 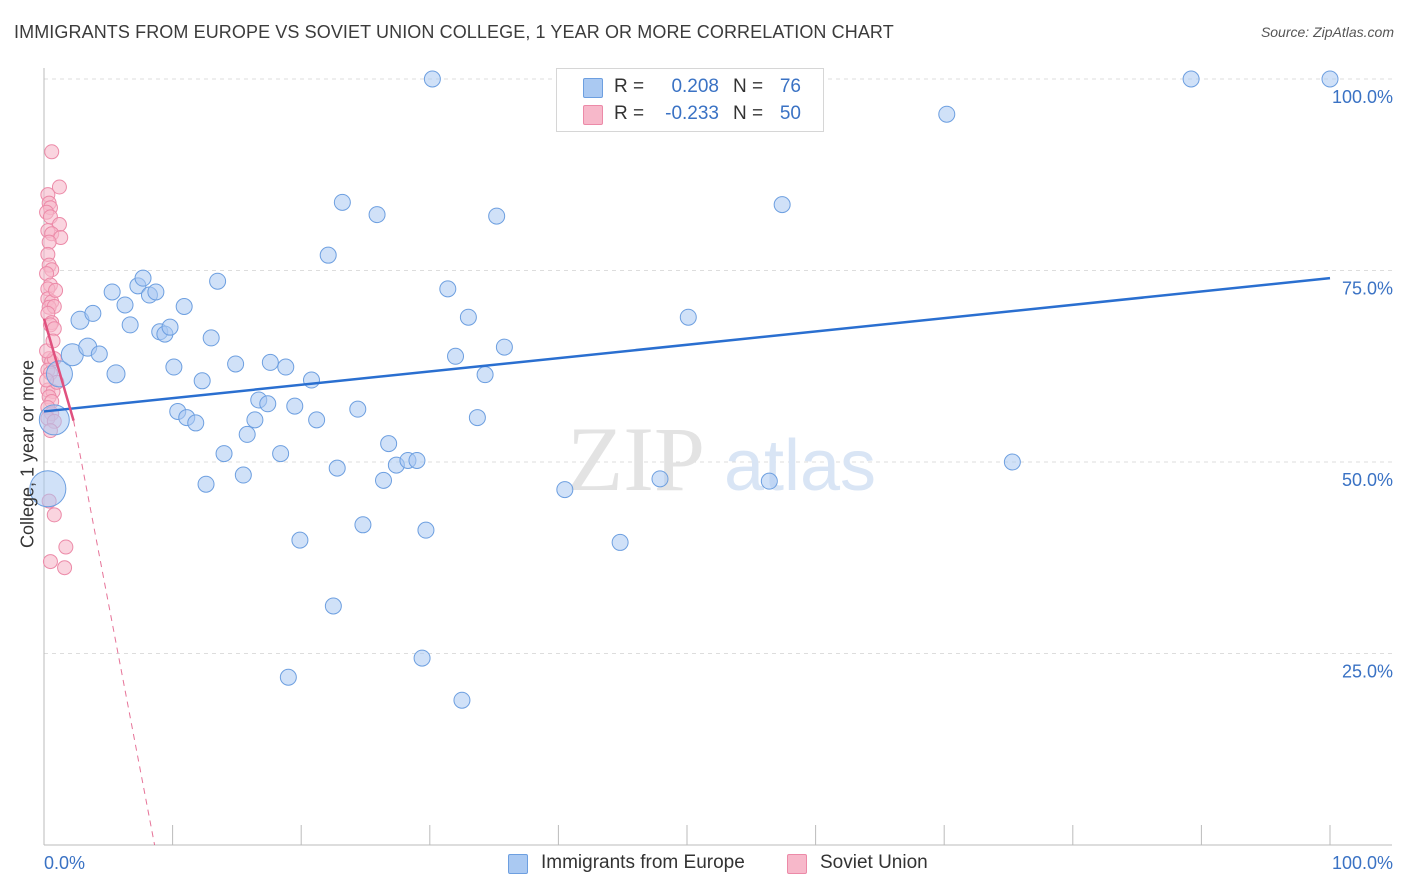 I want to click on legend-row-soviet: R = -0.233 N = 50, so click(x=690, y=114).